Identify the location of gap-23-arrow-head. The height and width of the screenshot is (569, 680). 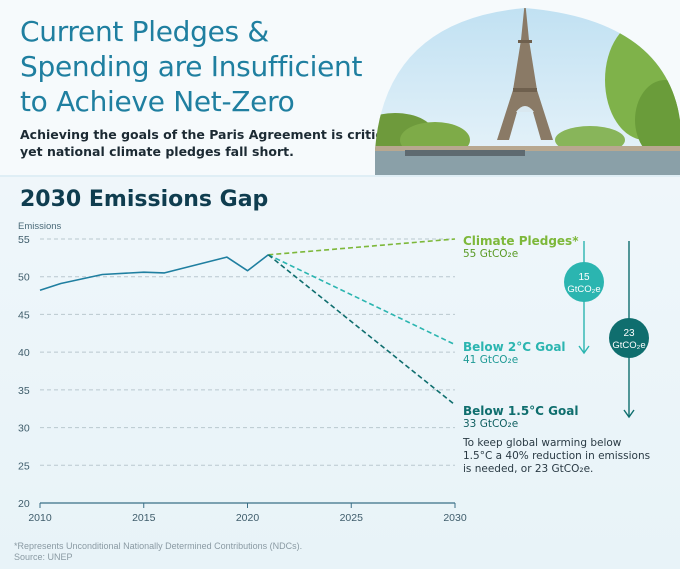
(629, 414).